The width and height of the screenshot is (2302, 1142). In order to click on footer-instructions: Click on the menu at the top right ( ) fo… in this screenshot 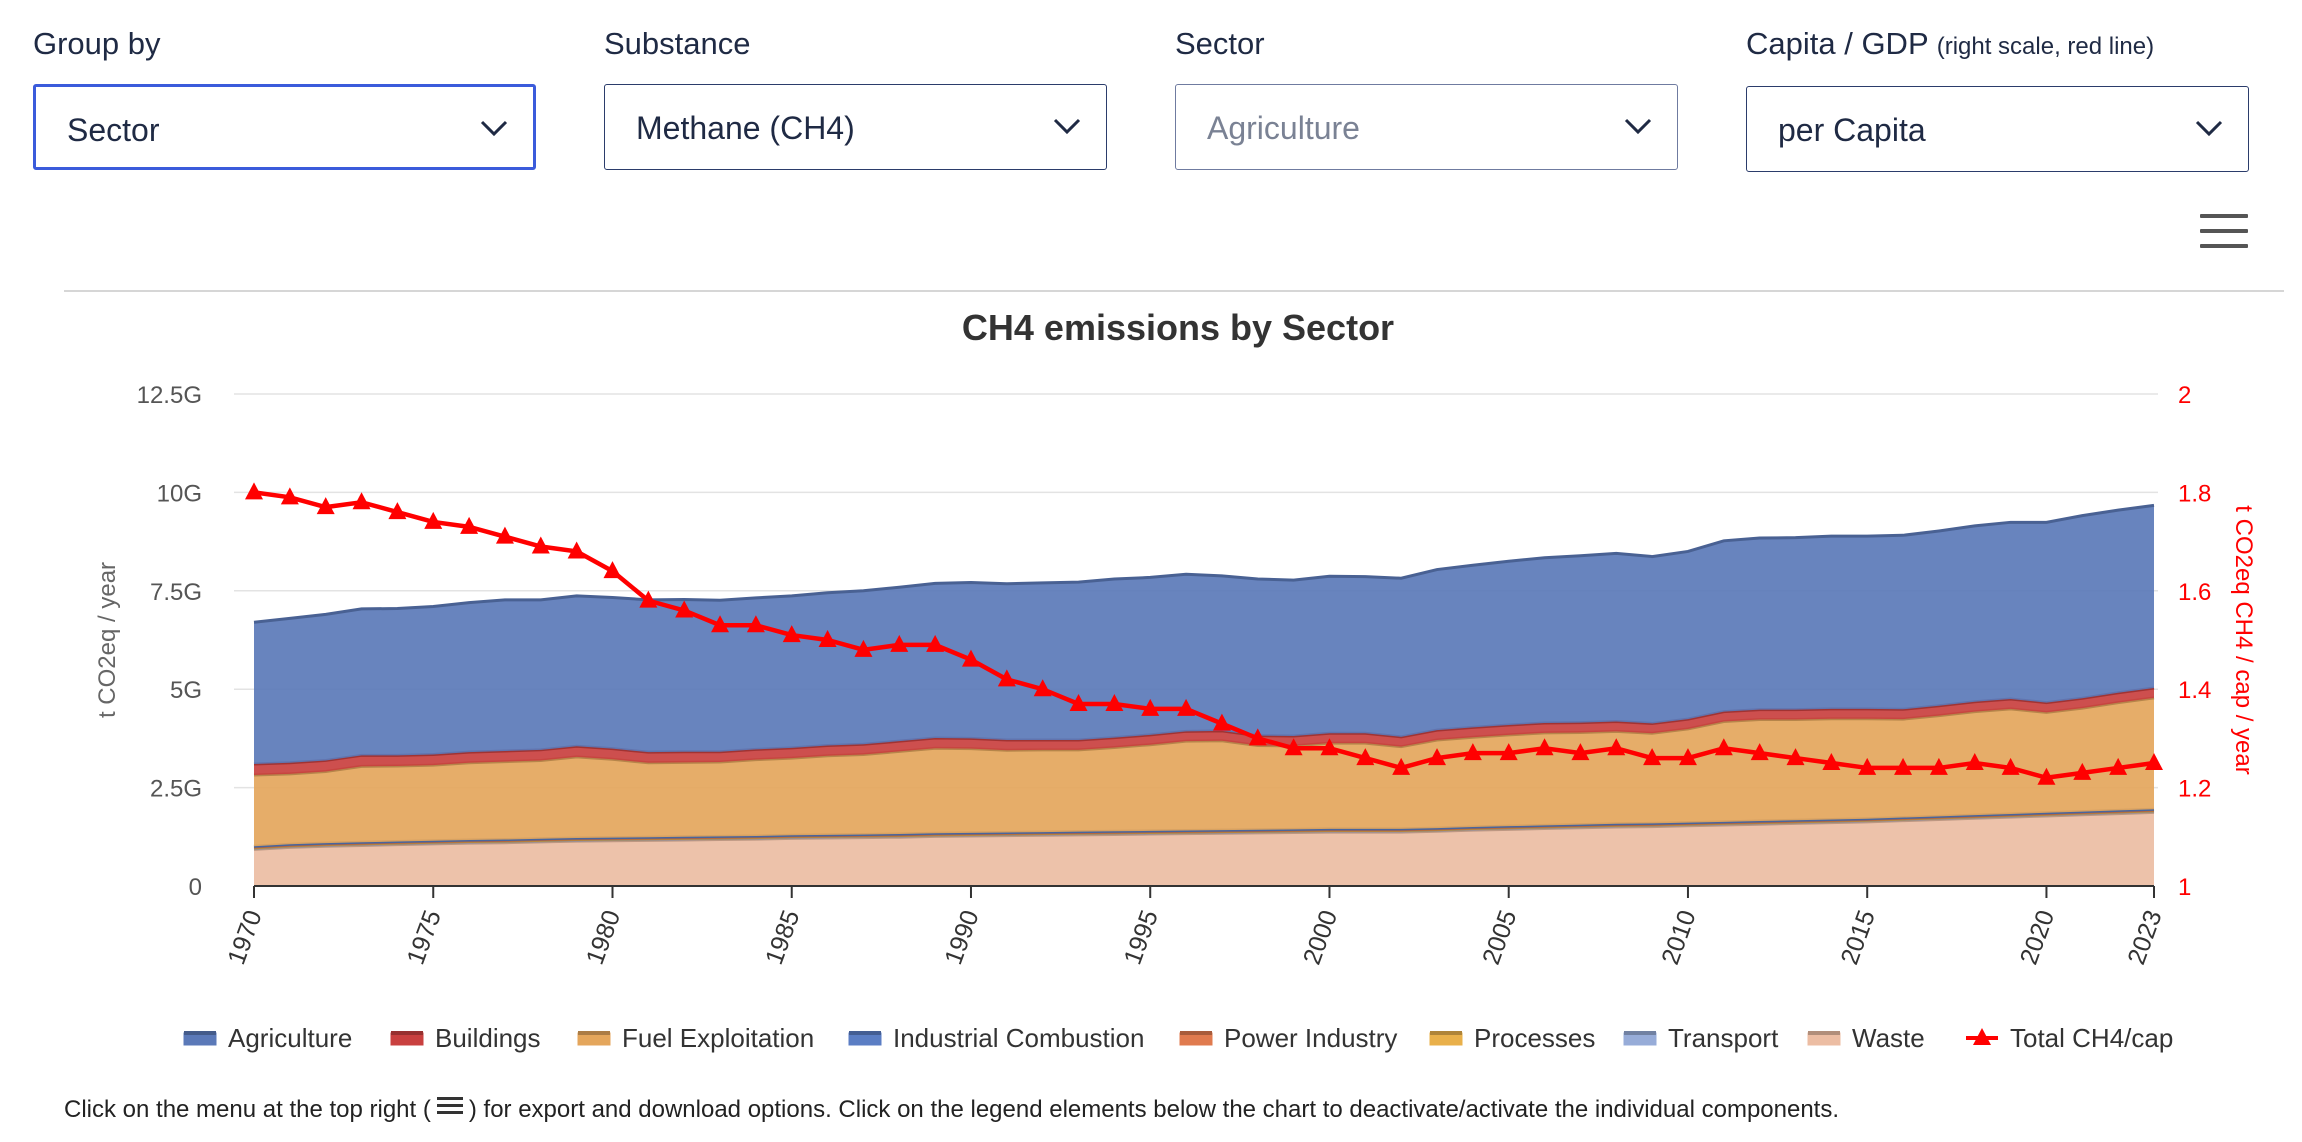, I will do `click(951, 1110)`.